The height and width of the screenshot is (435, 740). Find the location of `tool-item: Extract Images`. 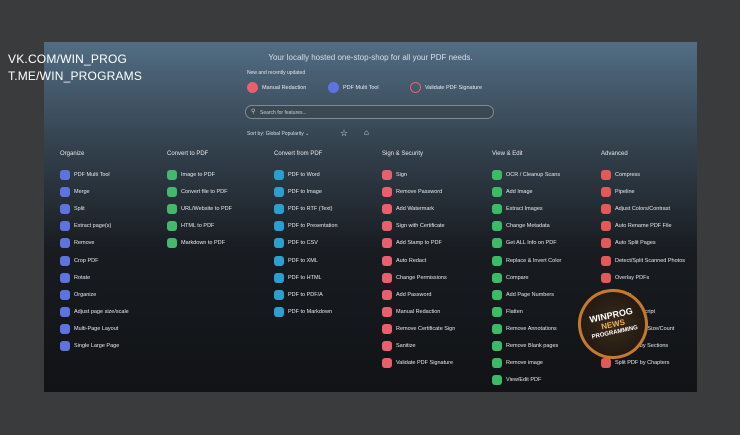

tool-item: Extract Images is located at coordinates (517, 209).